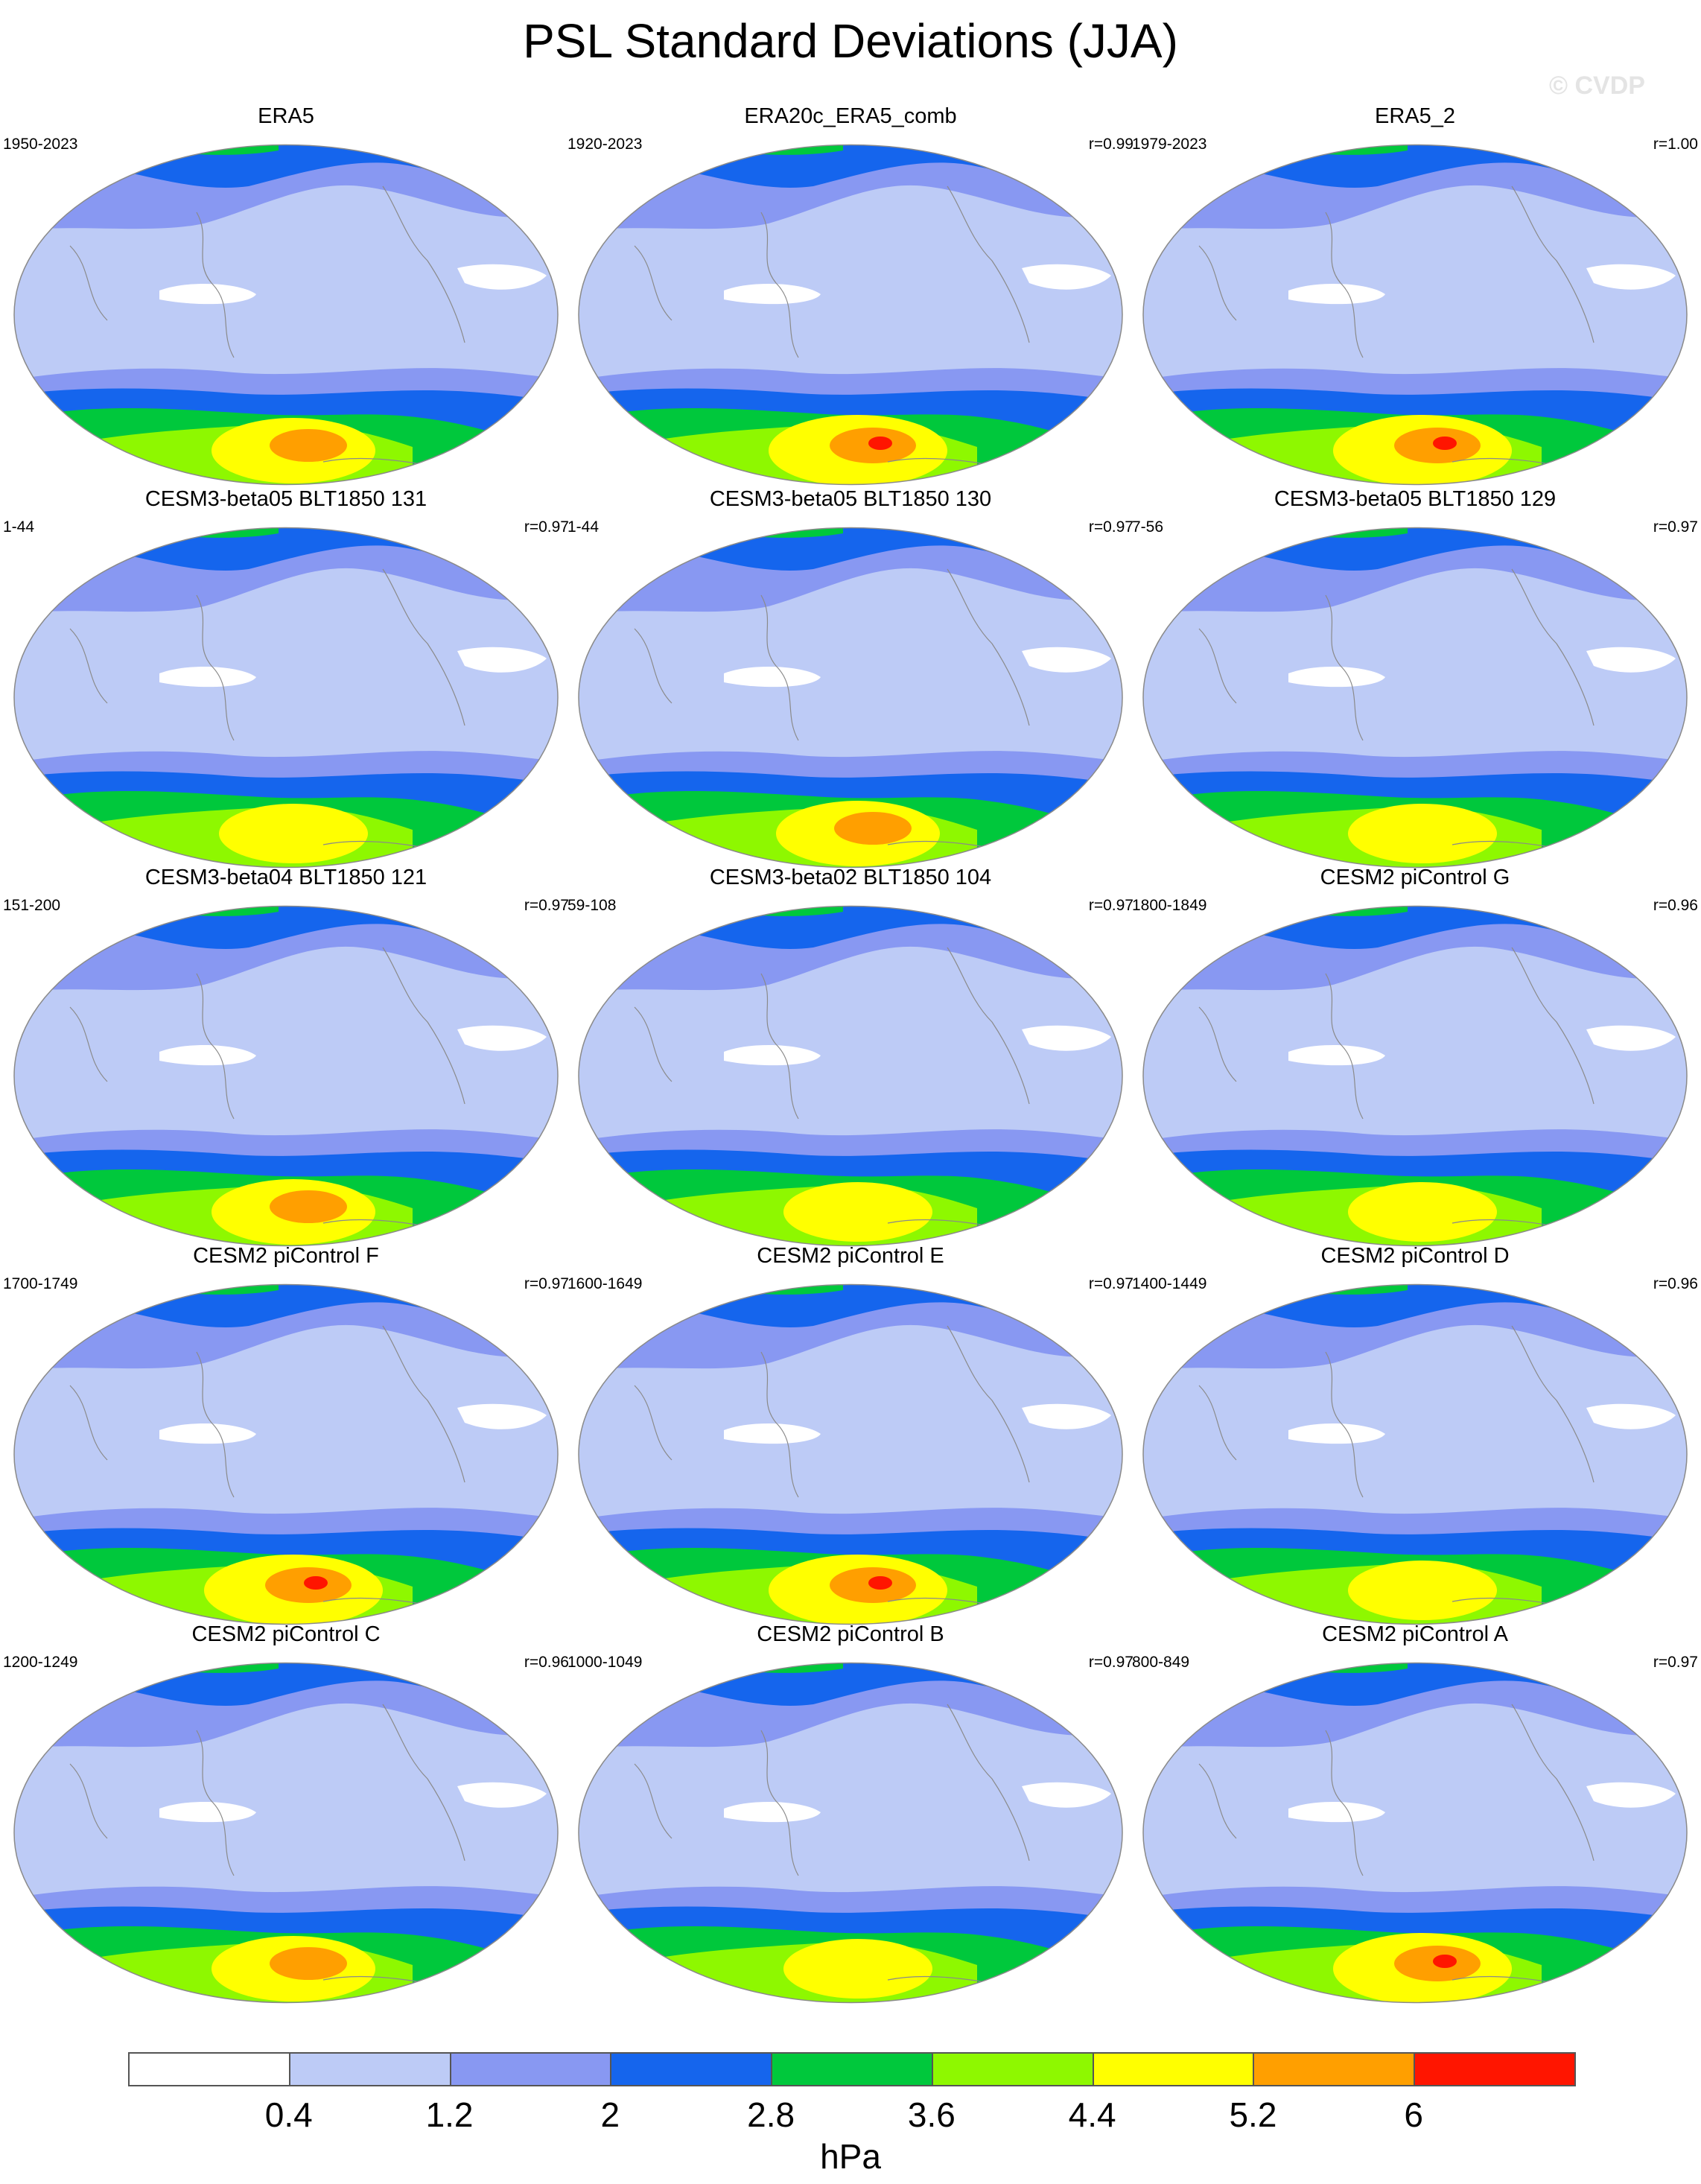 Image resolution: width=1701 pixels, height=2184 pixels. I want to click on colorbar-tick-label: 0.4, so click(288, 2114).